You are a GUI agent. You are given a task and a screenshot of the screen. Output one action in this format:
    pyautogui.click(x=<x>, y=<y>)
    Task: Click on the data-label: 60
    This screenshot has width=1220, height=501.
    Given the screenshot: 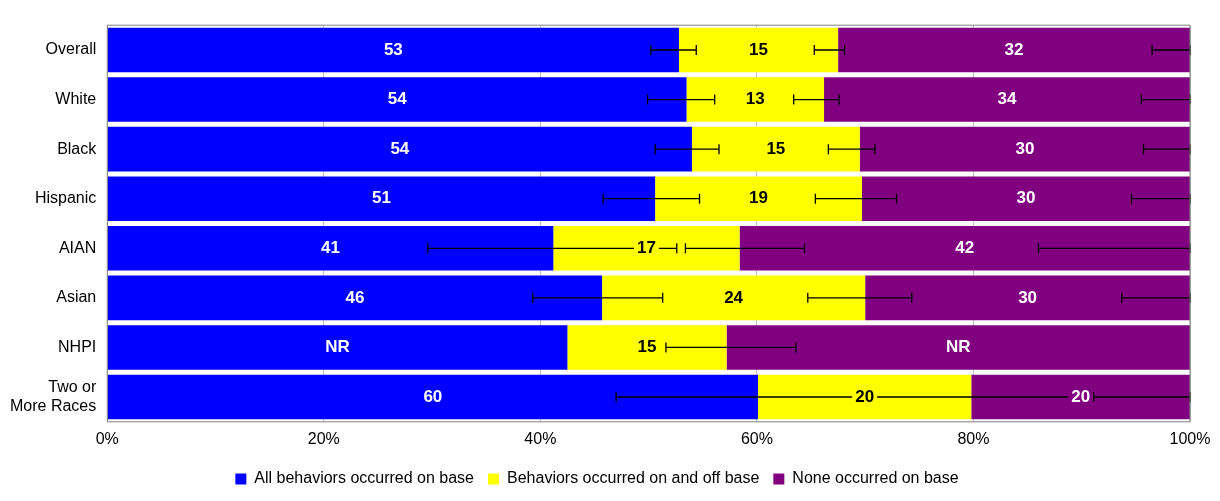 What is the action you would take?
    pyautogui.click(x=433, y=396)
    